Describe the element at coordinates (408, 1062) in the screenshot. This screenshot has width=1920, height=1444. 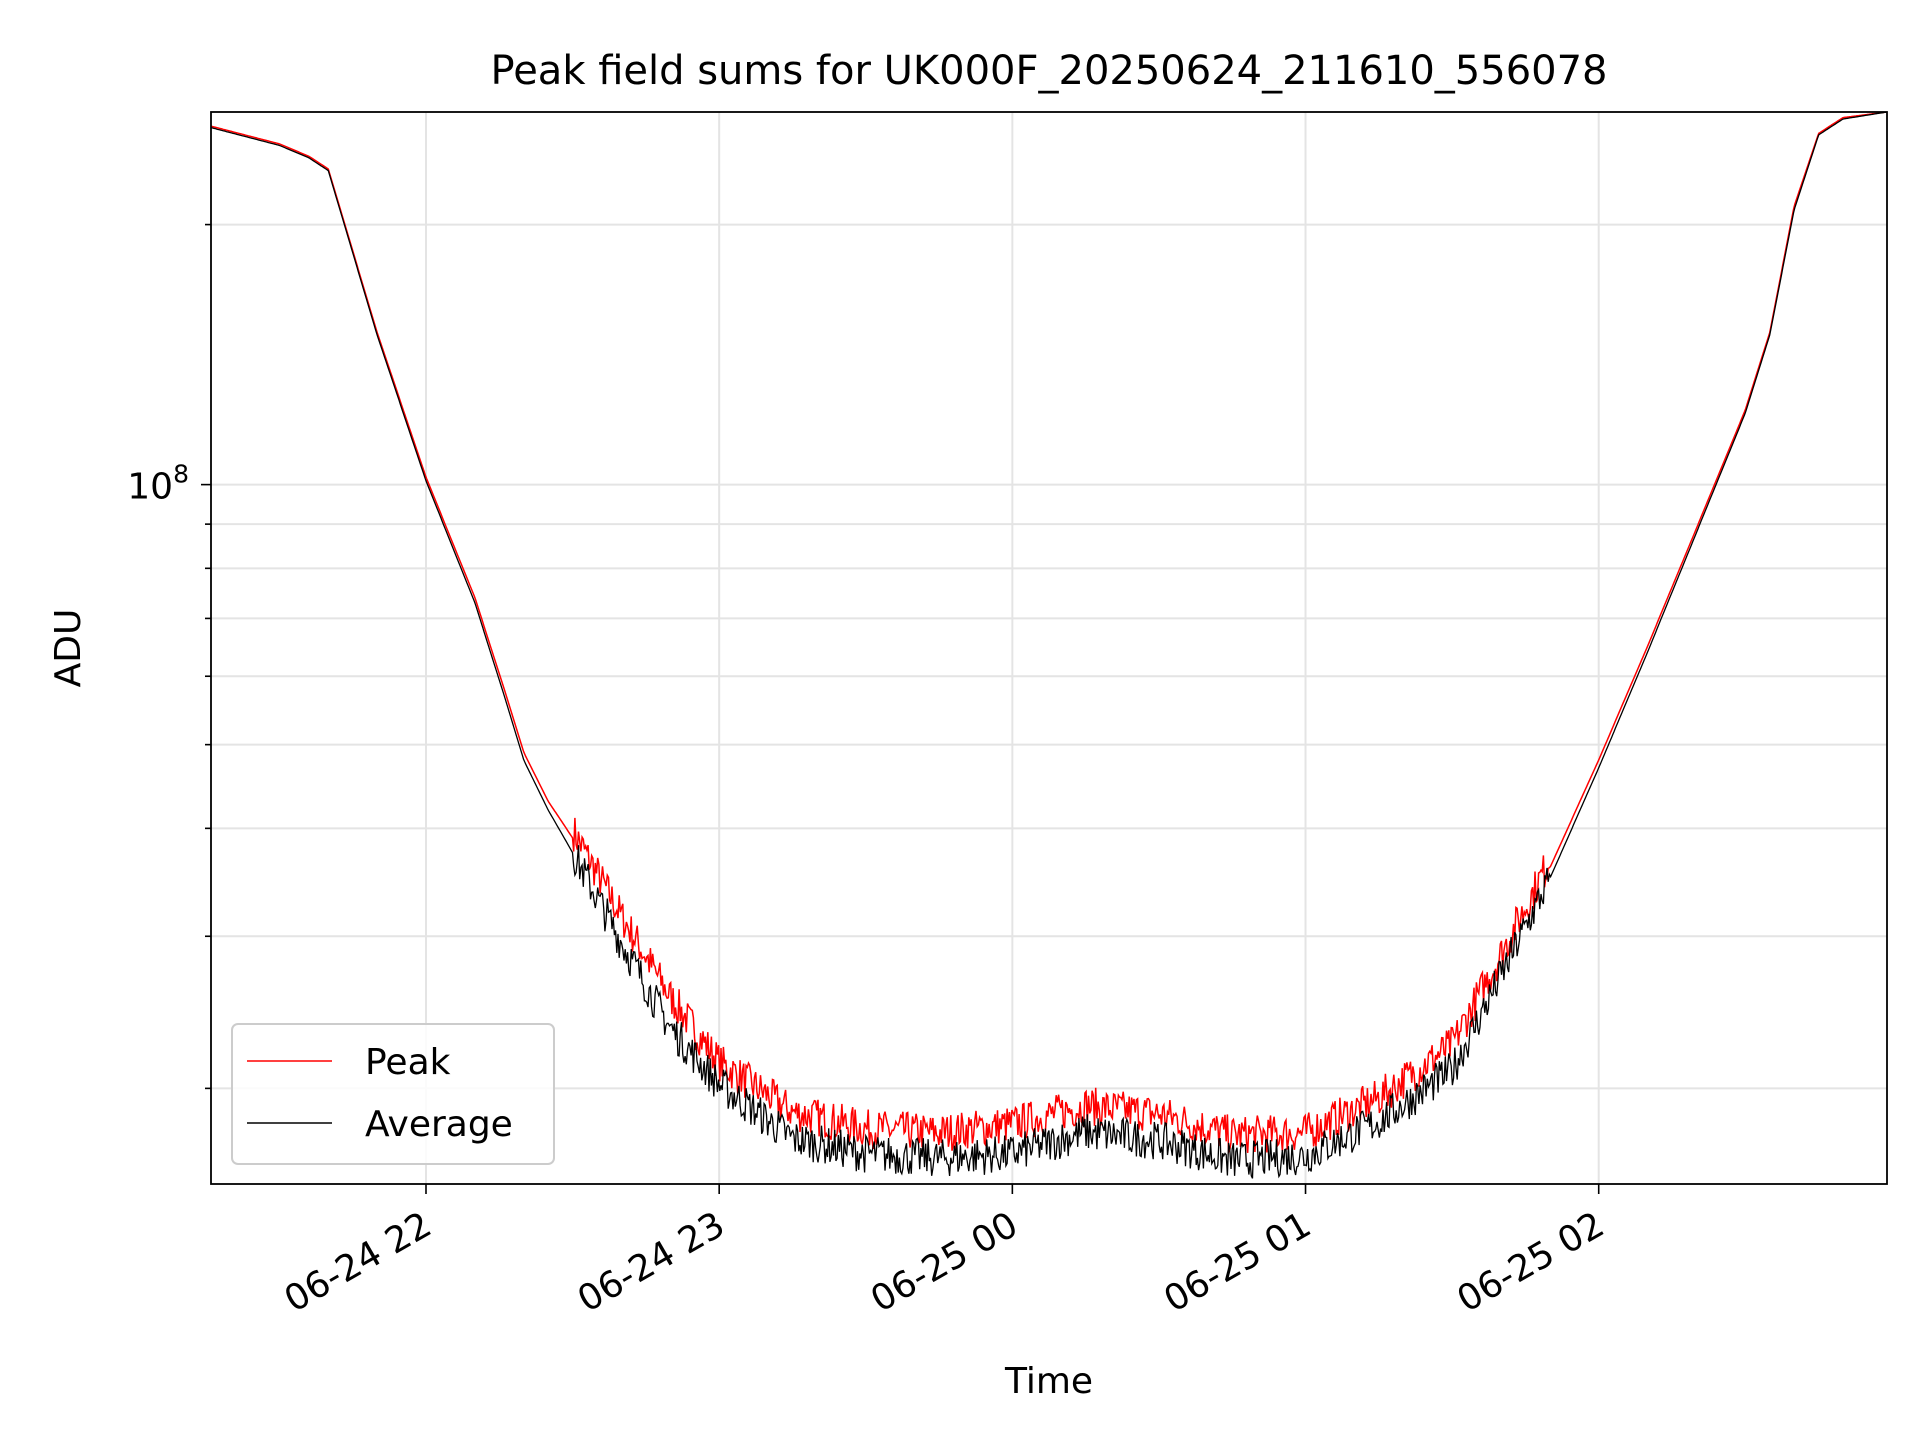
I see `legend-label-peak: Peak` at that location.